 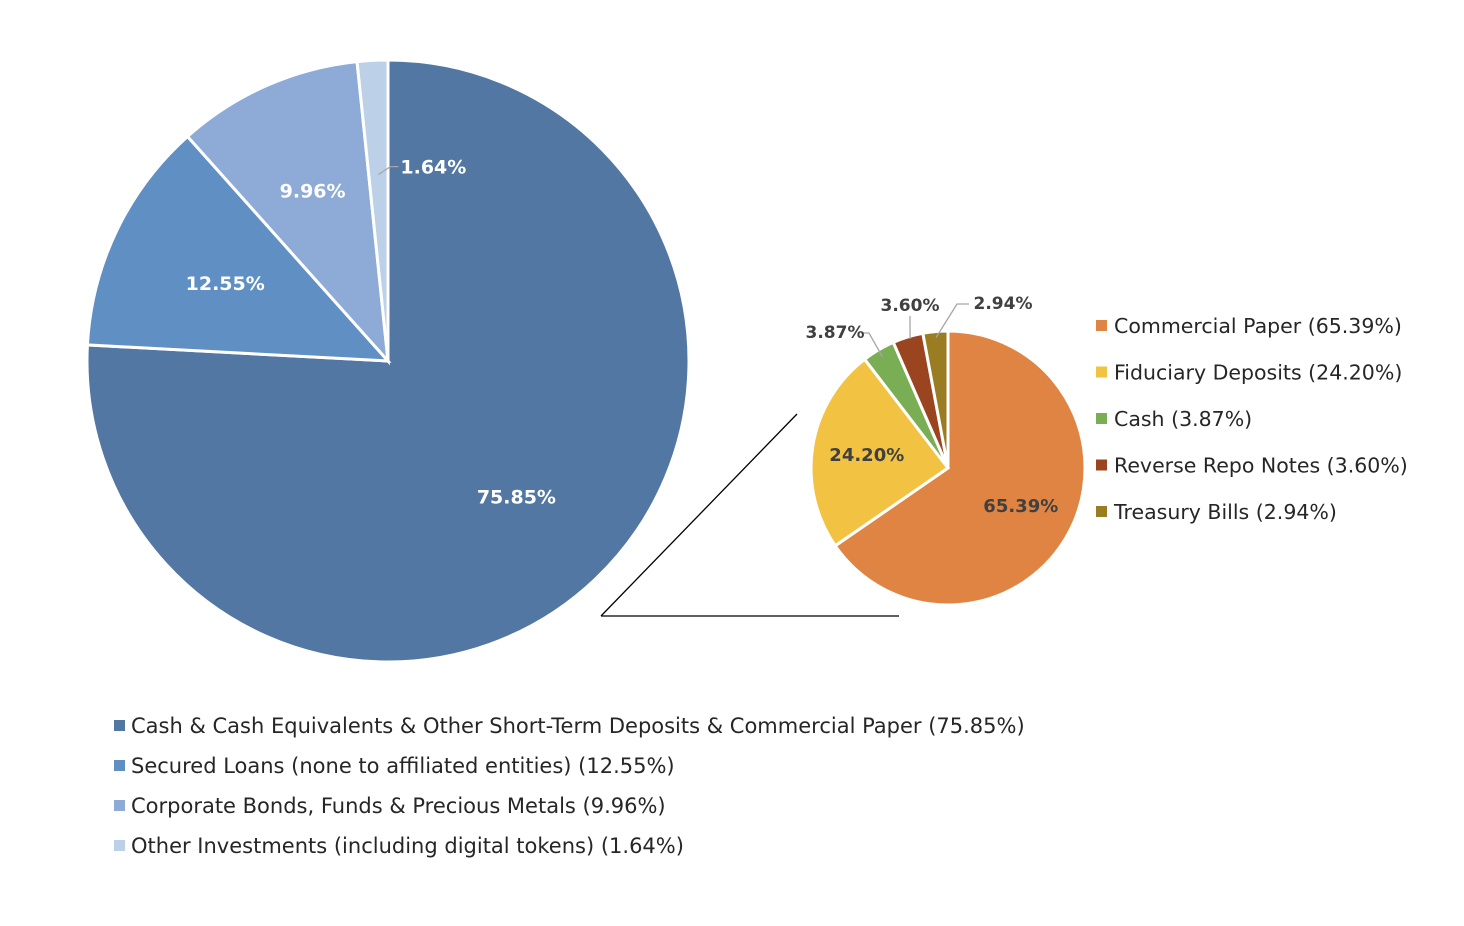 What do you see at coordinates (372, 210) in the screenshot?
I see `main-slice-other-investments` at bounding box center [372, 210].